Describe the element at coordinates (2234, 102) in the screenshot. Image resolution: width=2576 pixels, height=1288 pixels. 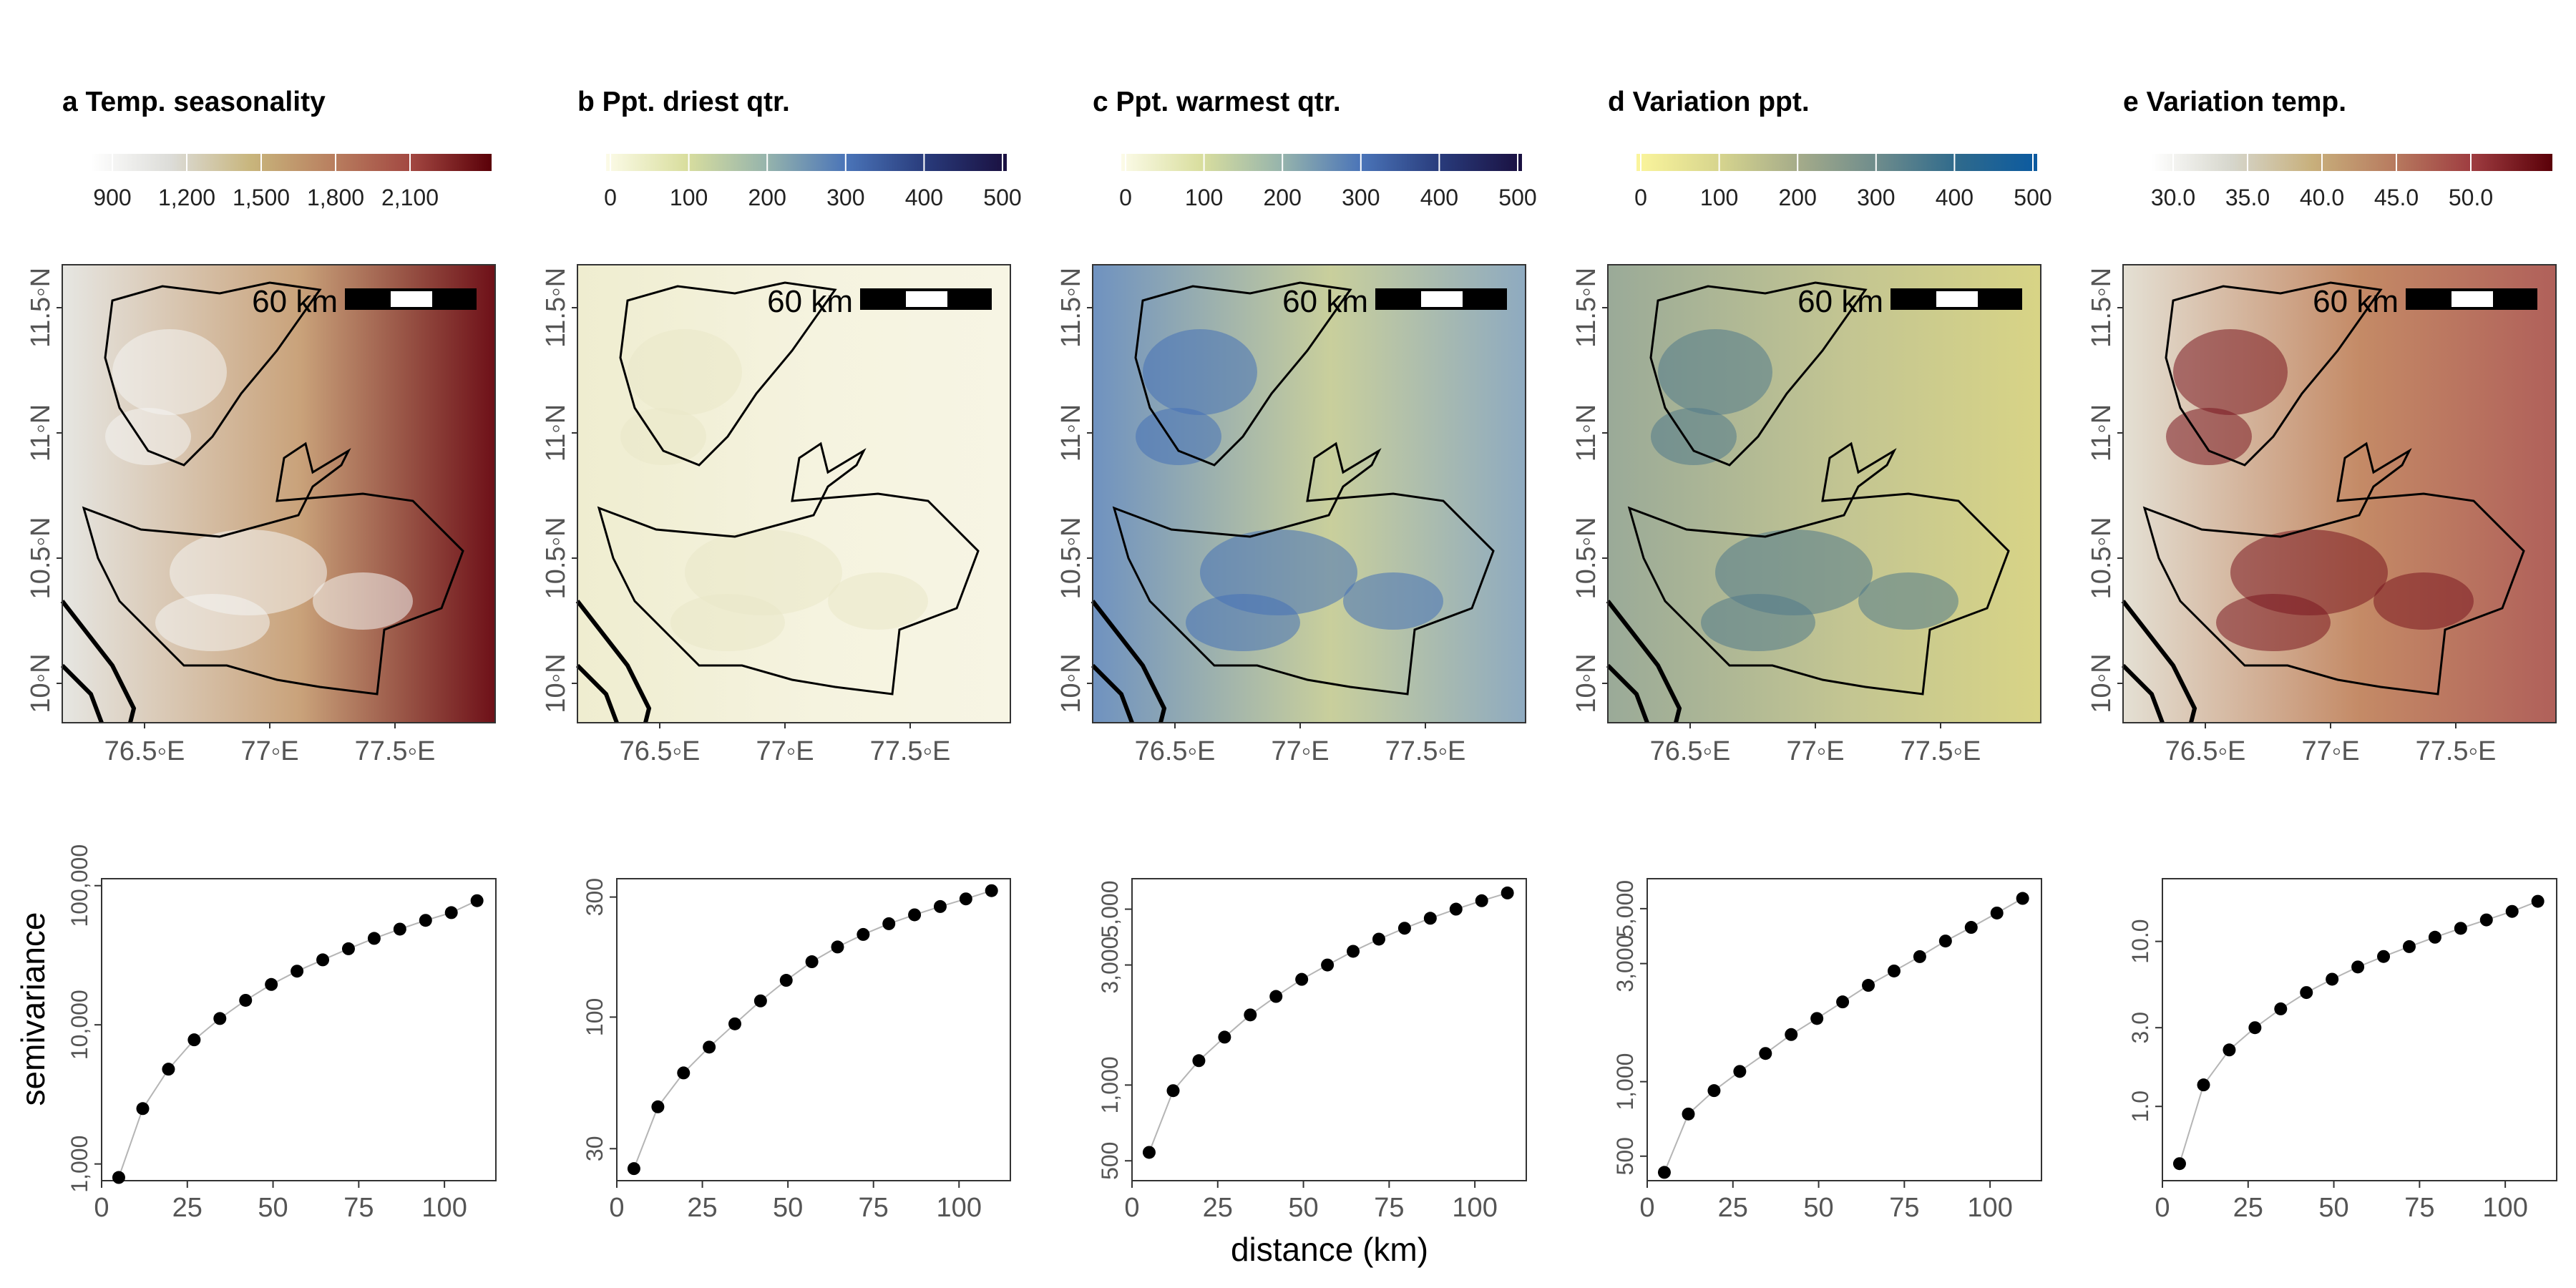
I see `panel-title: e Variation temp.` at that location.